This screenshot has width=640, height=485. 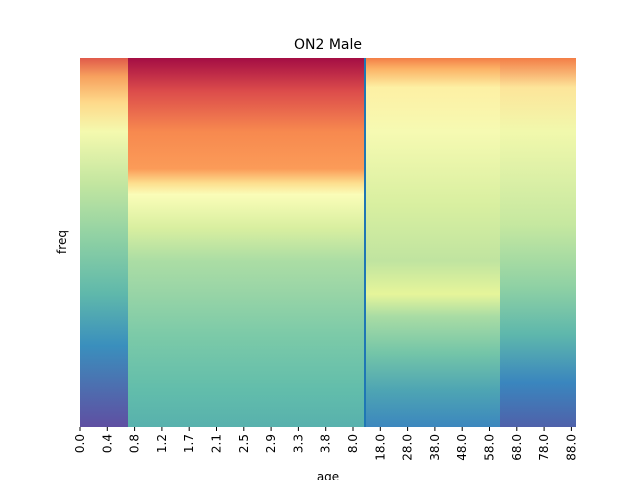 What do you see at coordinates (189, 443) in the screenshot?
I see `x-tick-label: 1.7` at bounding box center [189, 443].